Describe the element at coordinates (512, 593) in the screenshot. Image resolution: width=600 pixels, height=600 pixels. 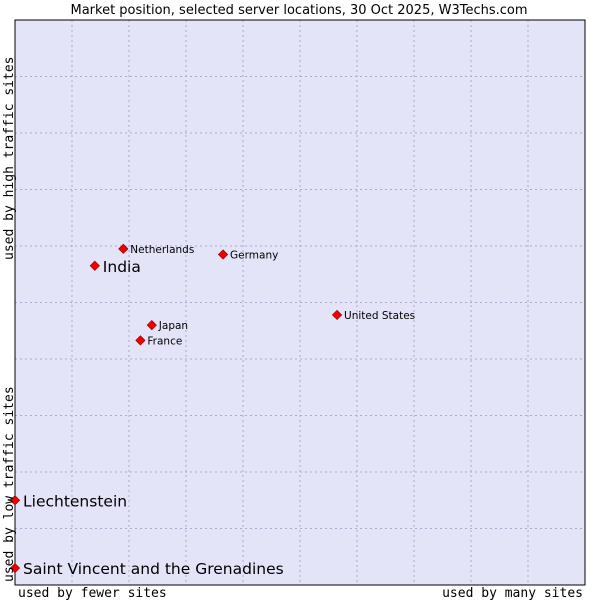
I see `x-axis-label-right: used by many sites` at that location.